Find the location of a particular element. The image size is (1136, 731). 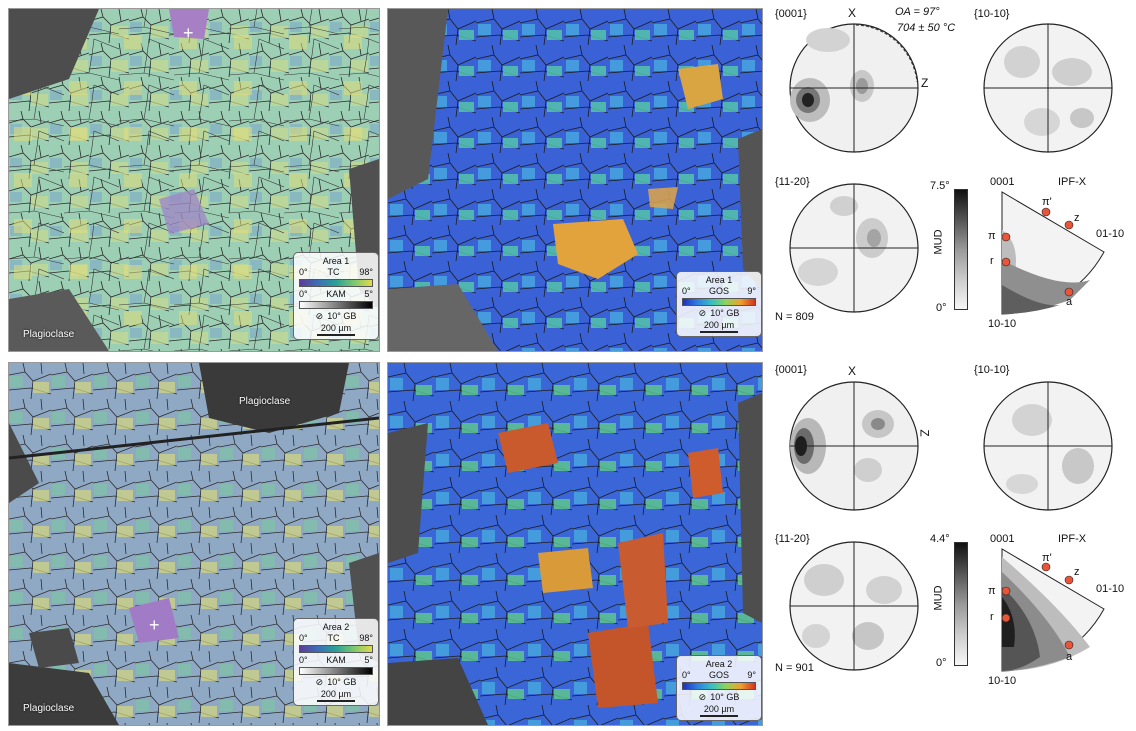

tc-kam-legend-area2: Area 2 0° TC 98° 0° KAM 5° ⊘ 10° GB 200 µm is located at coordinates (336, 662).